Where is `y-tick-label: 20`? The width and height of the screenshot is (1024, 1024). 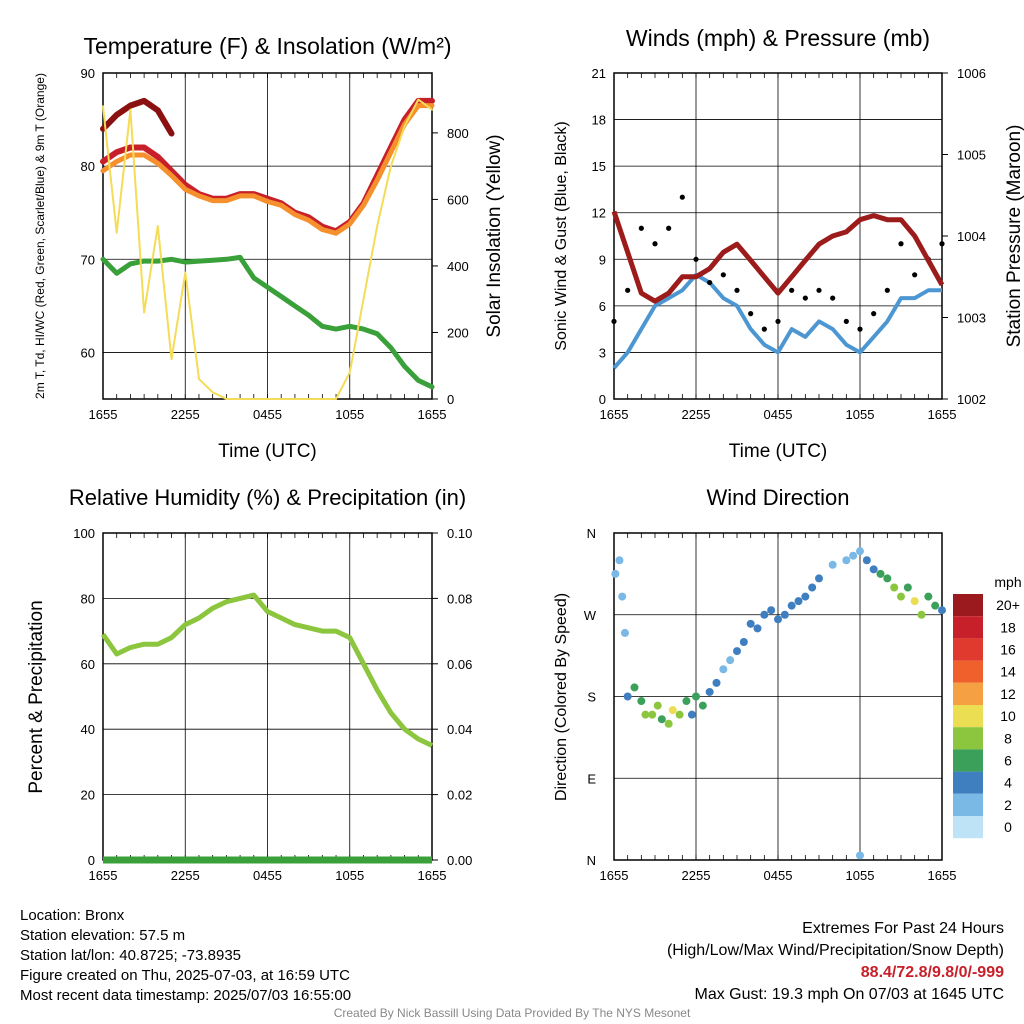
y-tick-label: 20 is located at coordinates (88, 795).